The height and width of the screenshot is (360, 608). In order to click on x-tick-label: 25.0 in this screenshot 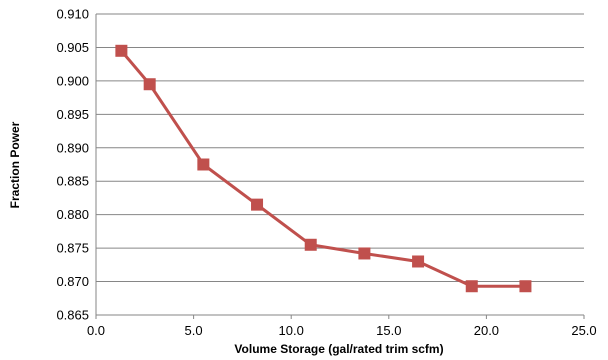, I will do `click(583, 330)`.